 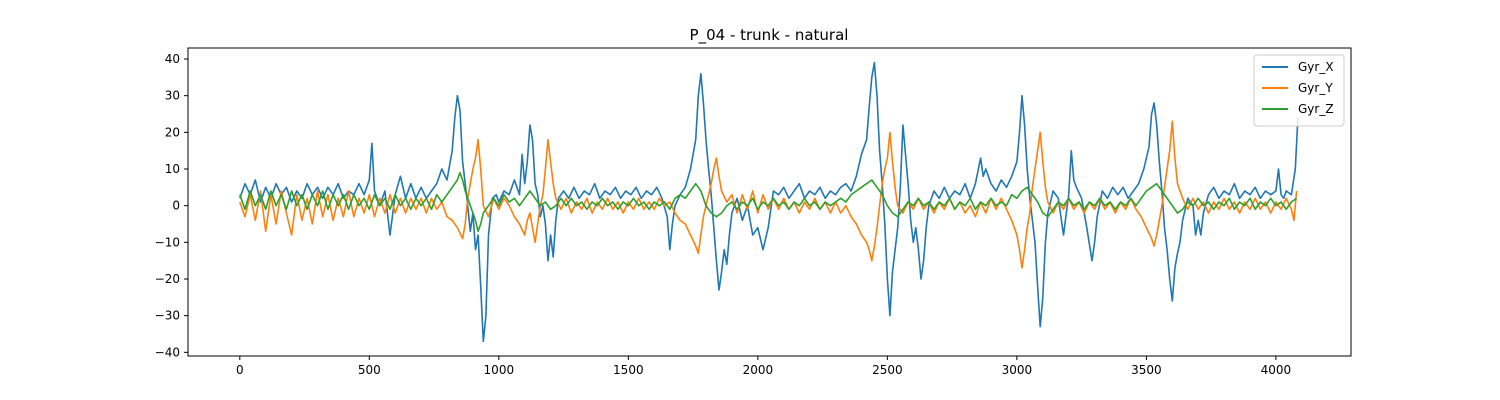 I want to click on series-line-gyr-z, so click(x=768, y=202).